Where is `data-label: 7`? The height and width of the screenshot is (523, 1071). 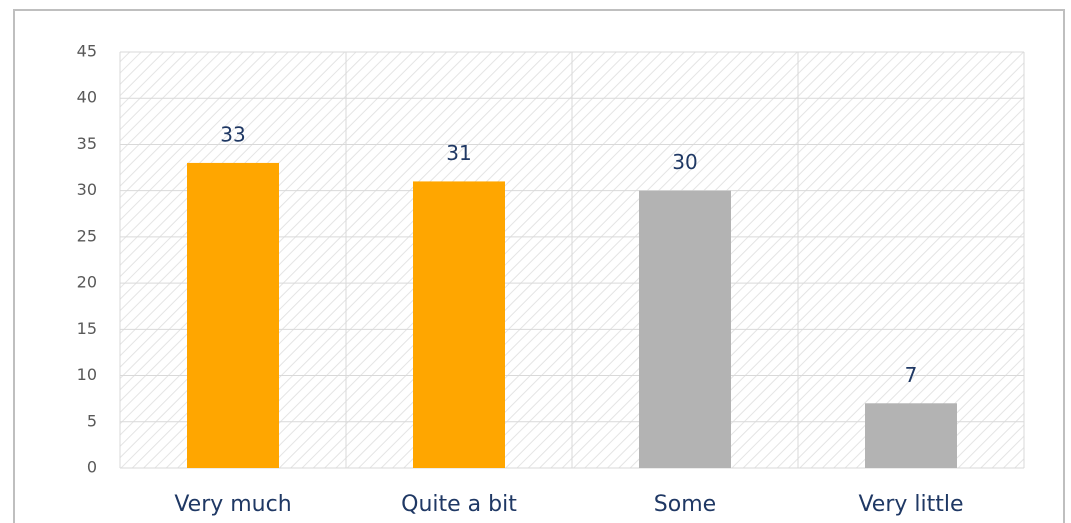 data-label: 7 is located at coordinates (911, 375).